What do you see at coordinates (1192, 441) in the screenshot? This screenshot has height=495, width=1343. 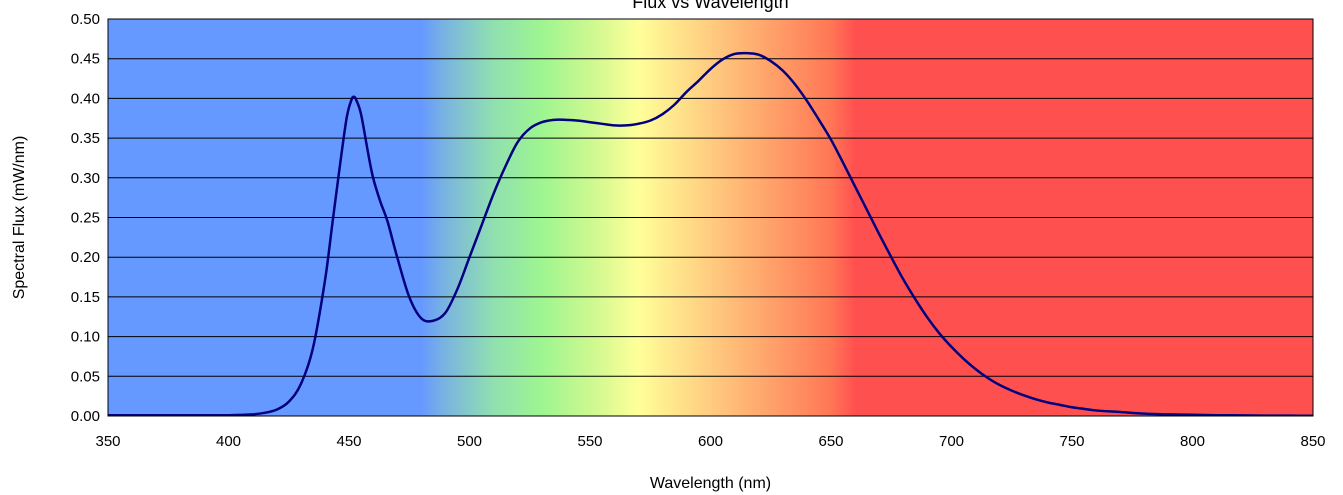 I see `x-tick-label: 800` at bounding box center [1192, 441].